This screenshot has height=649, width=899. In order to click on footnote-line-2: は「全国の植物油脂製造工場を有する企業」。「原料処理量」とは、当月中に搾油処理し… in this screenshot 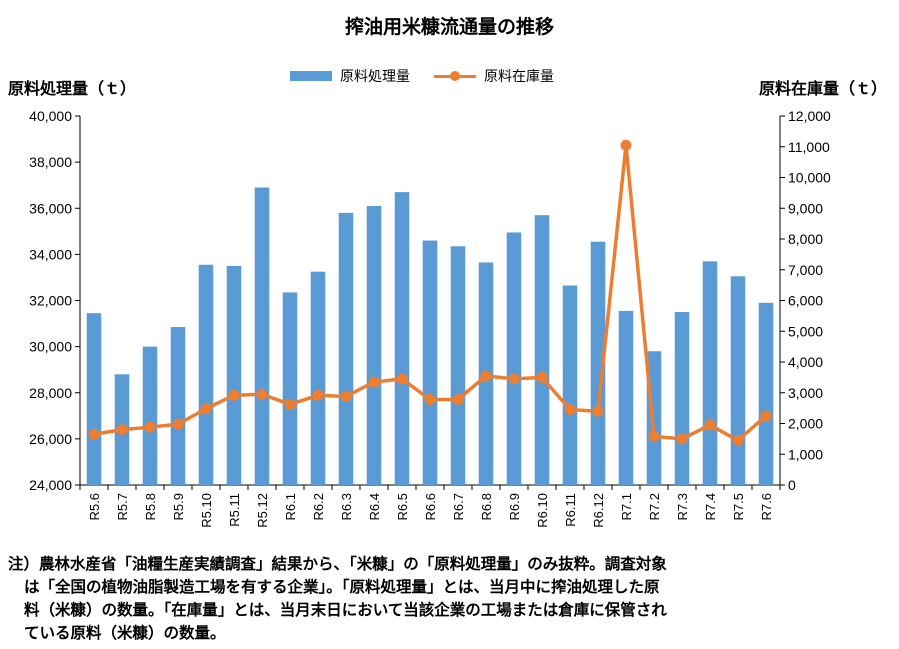, I will do `click(342, 587)`.